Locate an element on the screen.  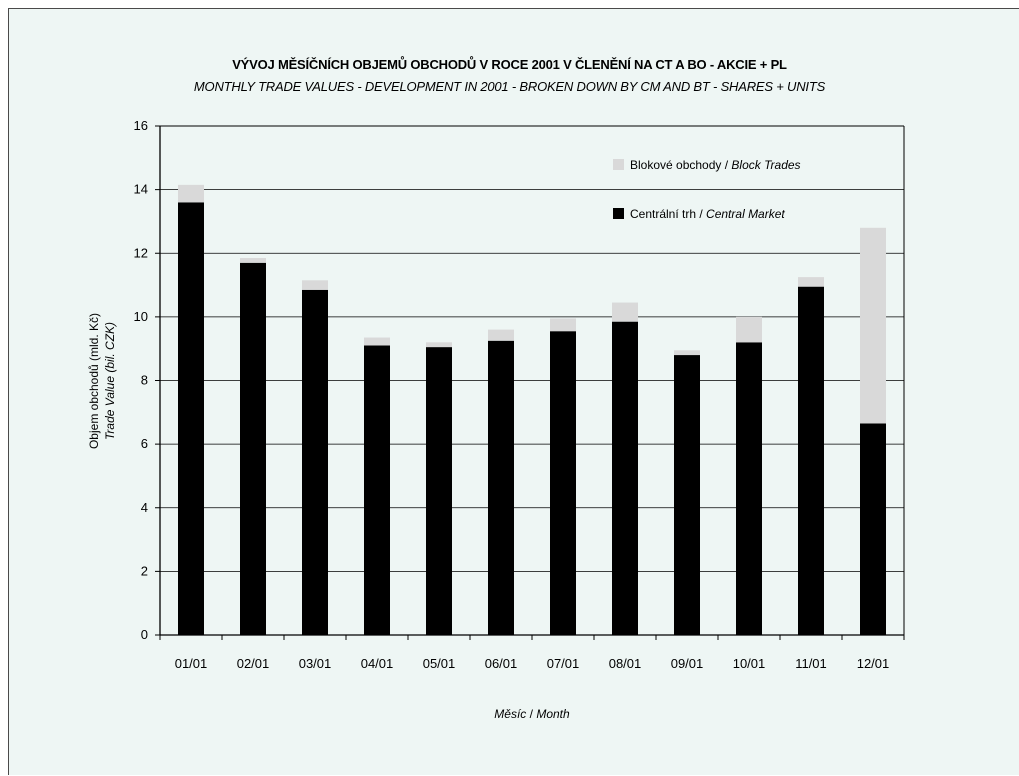
x-tick-label: 01/01 is located at coordinates (191, 663).